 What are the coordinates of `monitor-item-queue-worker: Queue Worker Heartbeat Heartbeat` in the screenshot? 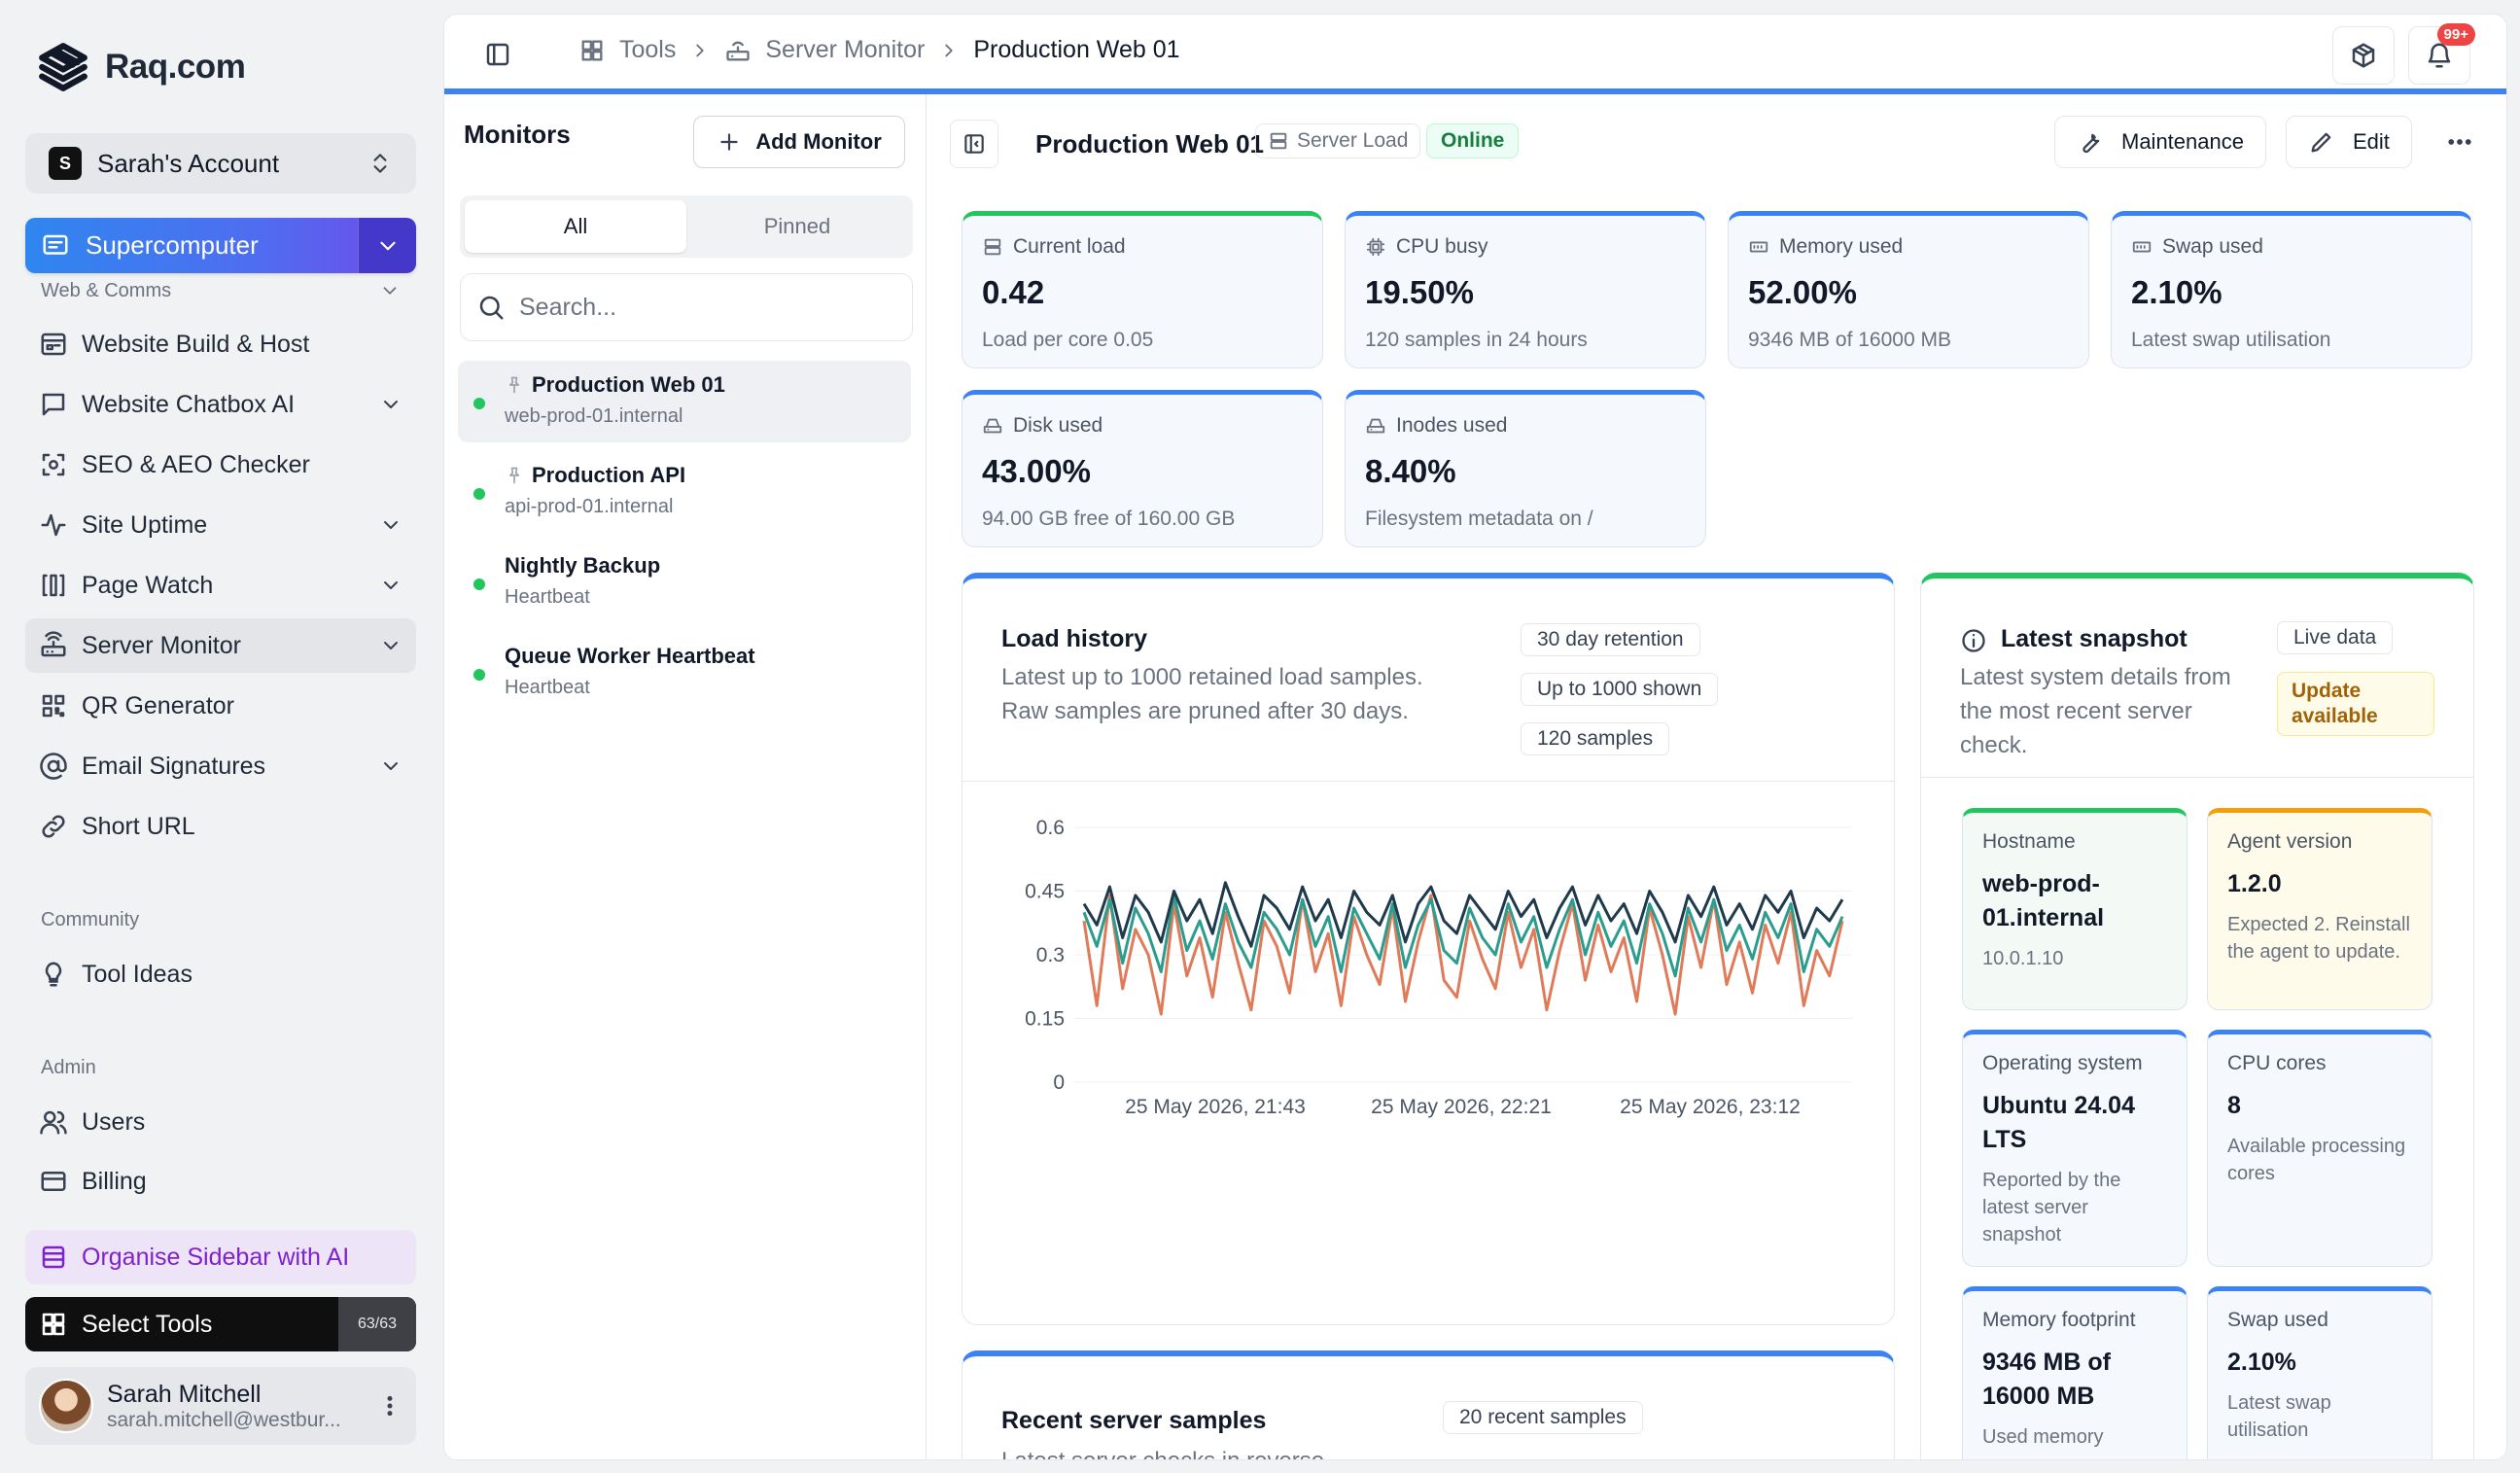 It's located at (684, 673).